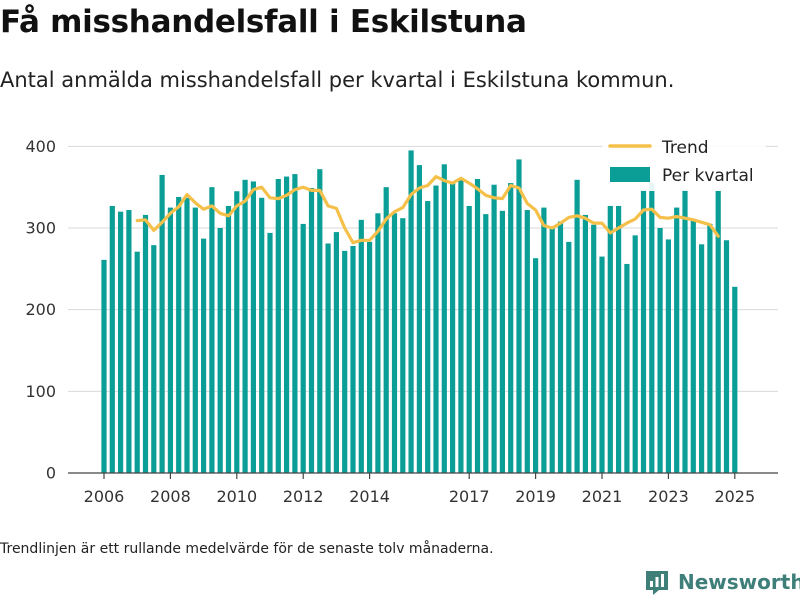 The width and height of the screenshot is (800, 600). Describe the element at coordinates (236, 496) in the screenshot. I see `x-tick-label: 2010` at that location.